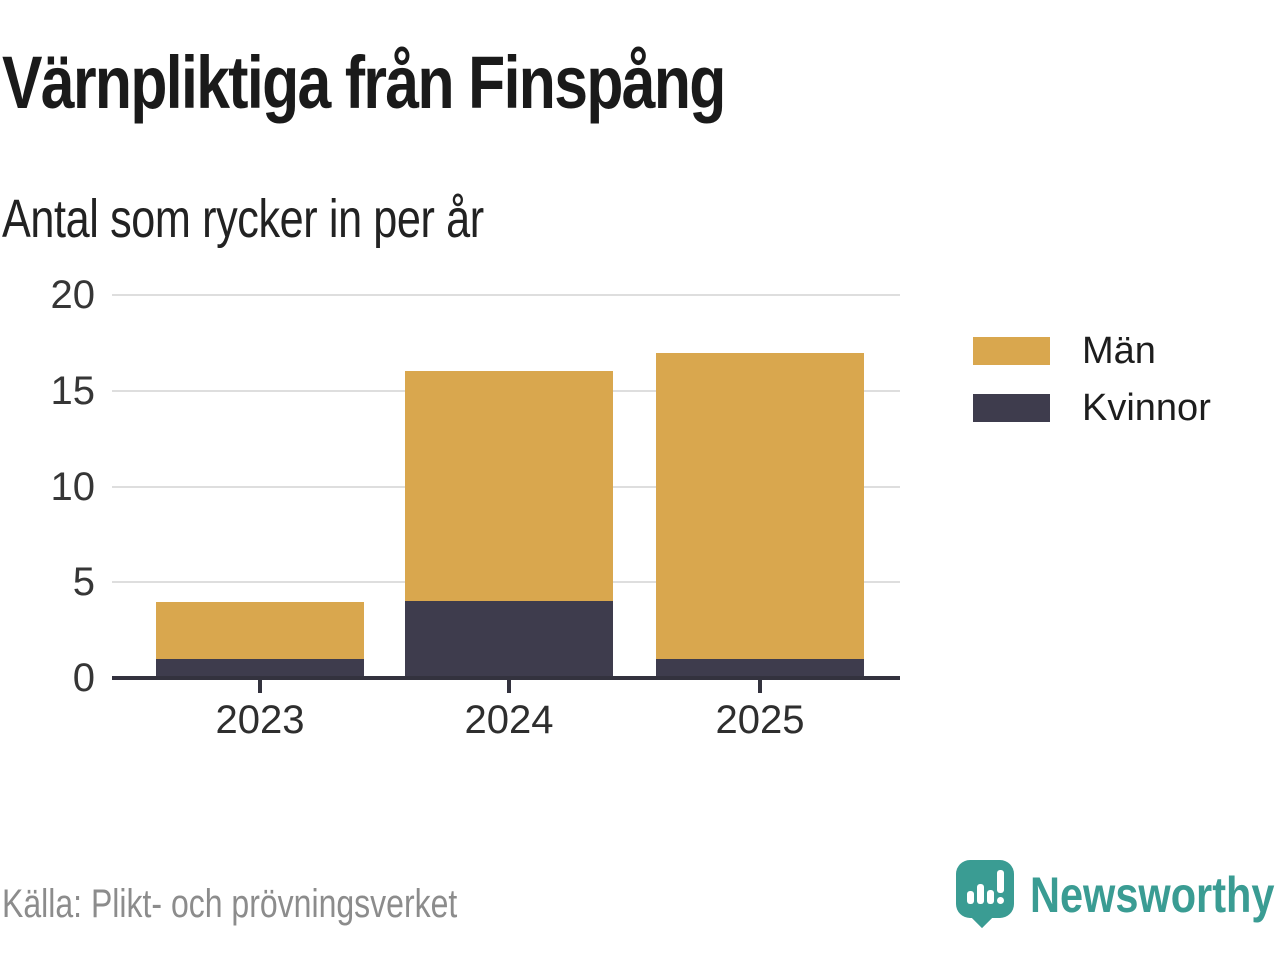 Image resolution: width=1280 pixels, height=960 pixels. What do you see at coordinates (760, 668) in the screenshot?
I see `bar-segment-women-2025` at bounding box center [760, 668].